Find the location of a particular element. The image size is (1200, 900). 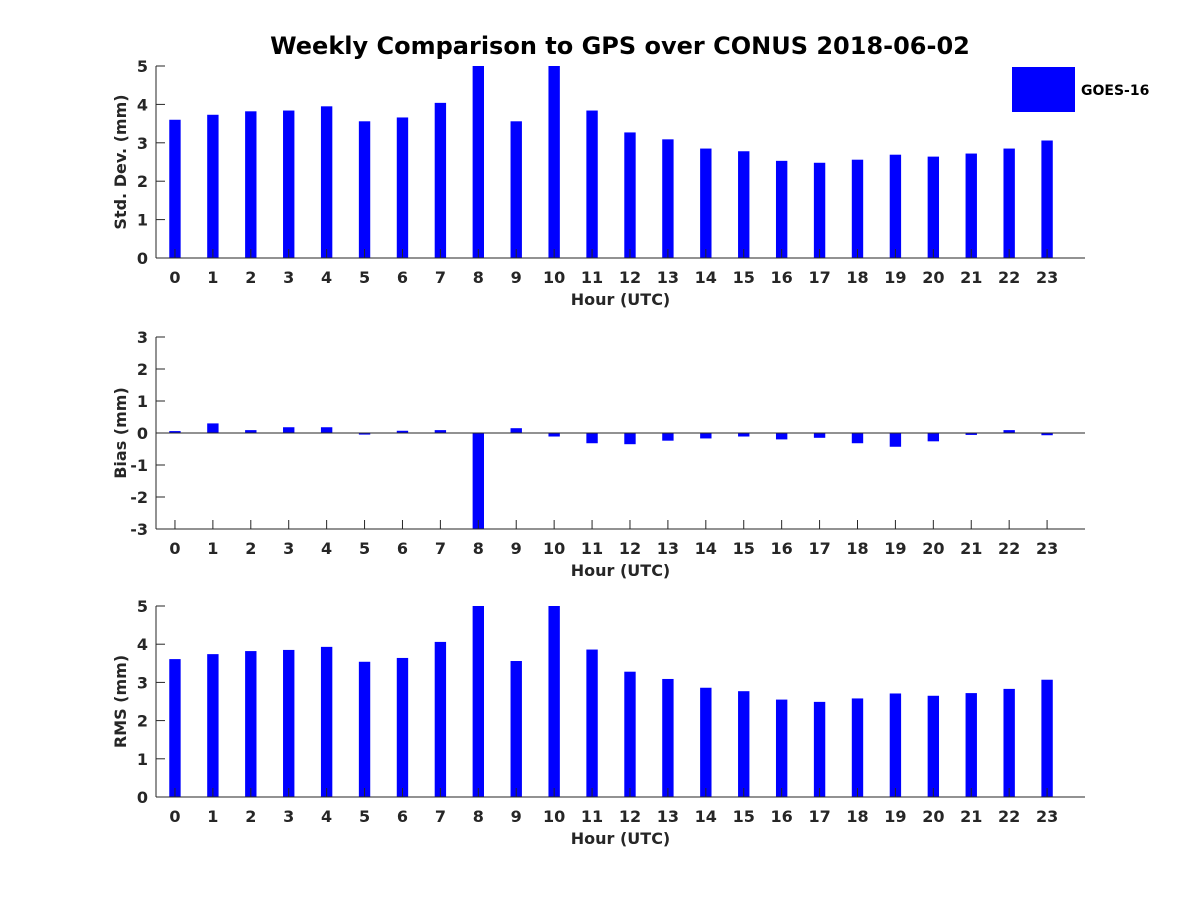

rms-xtick-label: 7 is located at coordinates (440, 816).